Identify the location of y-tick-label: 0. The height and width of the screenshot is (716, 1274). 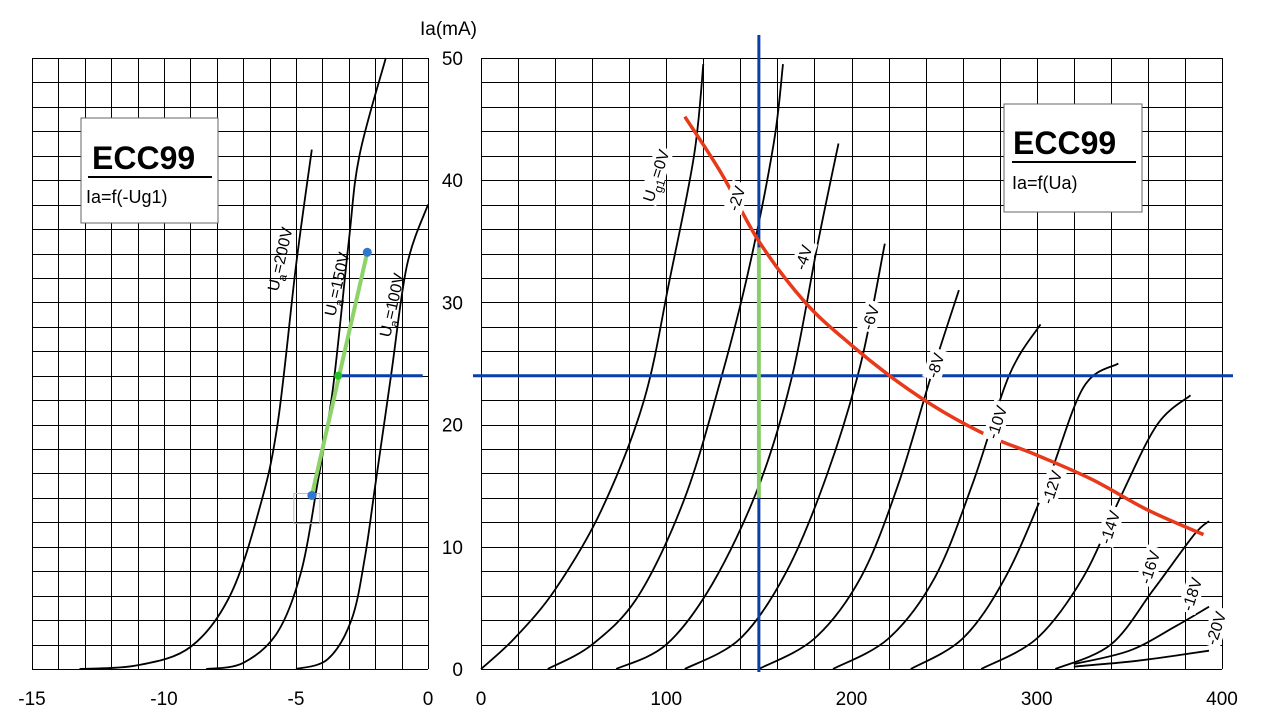
(457, 670).